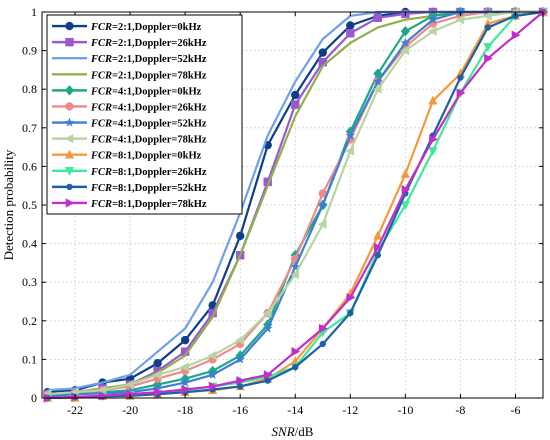  I want to click on legend-item: FCR=4:1,Doppler=78kHz, so click(129, 140).